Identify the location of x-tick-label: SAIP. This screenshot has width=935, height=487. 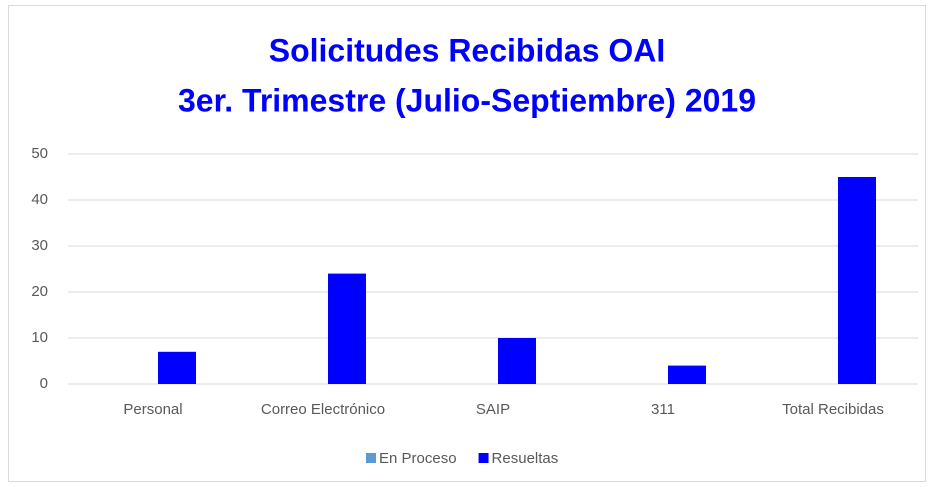
(493, 409).